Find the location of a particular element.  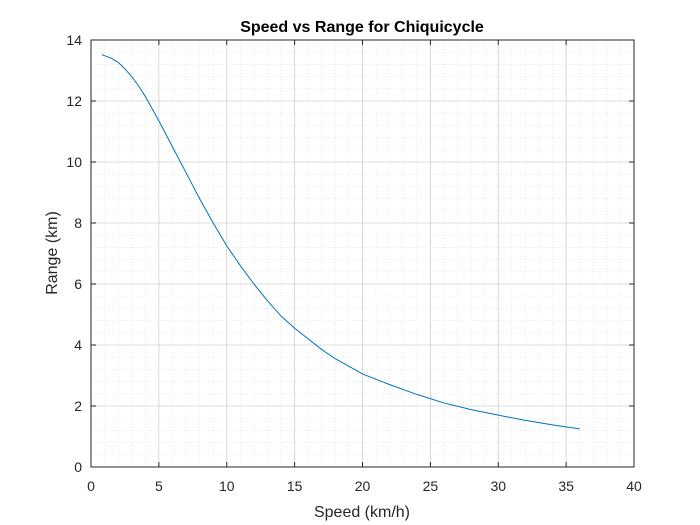

x-tick-labels: 0 5 10 15 20 25 30 35 40 is located at coordinates (364, 486).